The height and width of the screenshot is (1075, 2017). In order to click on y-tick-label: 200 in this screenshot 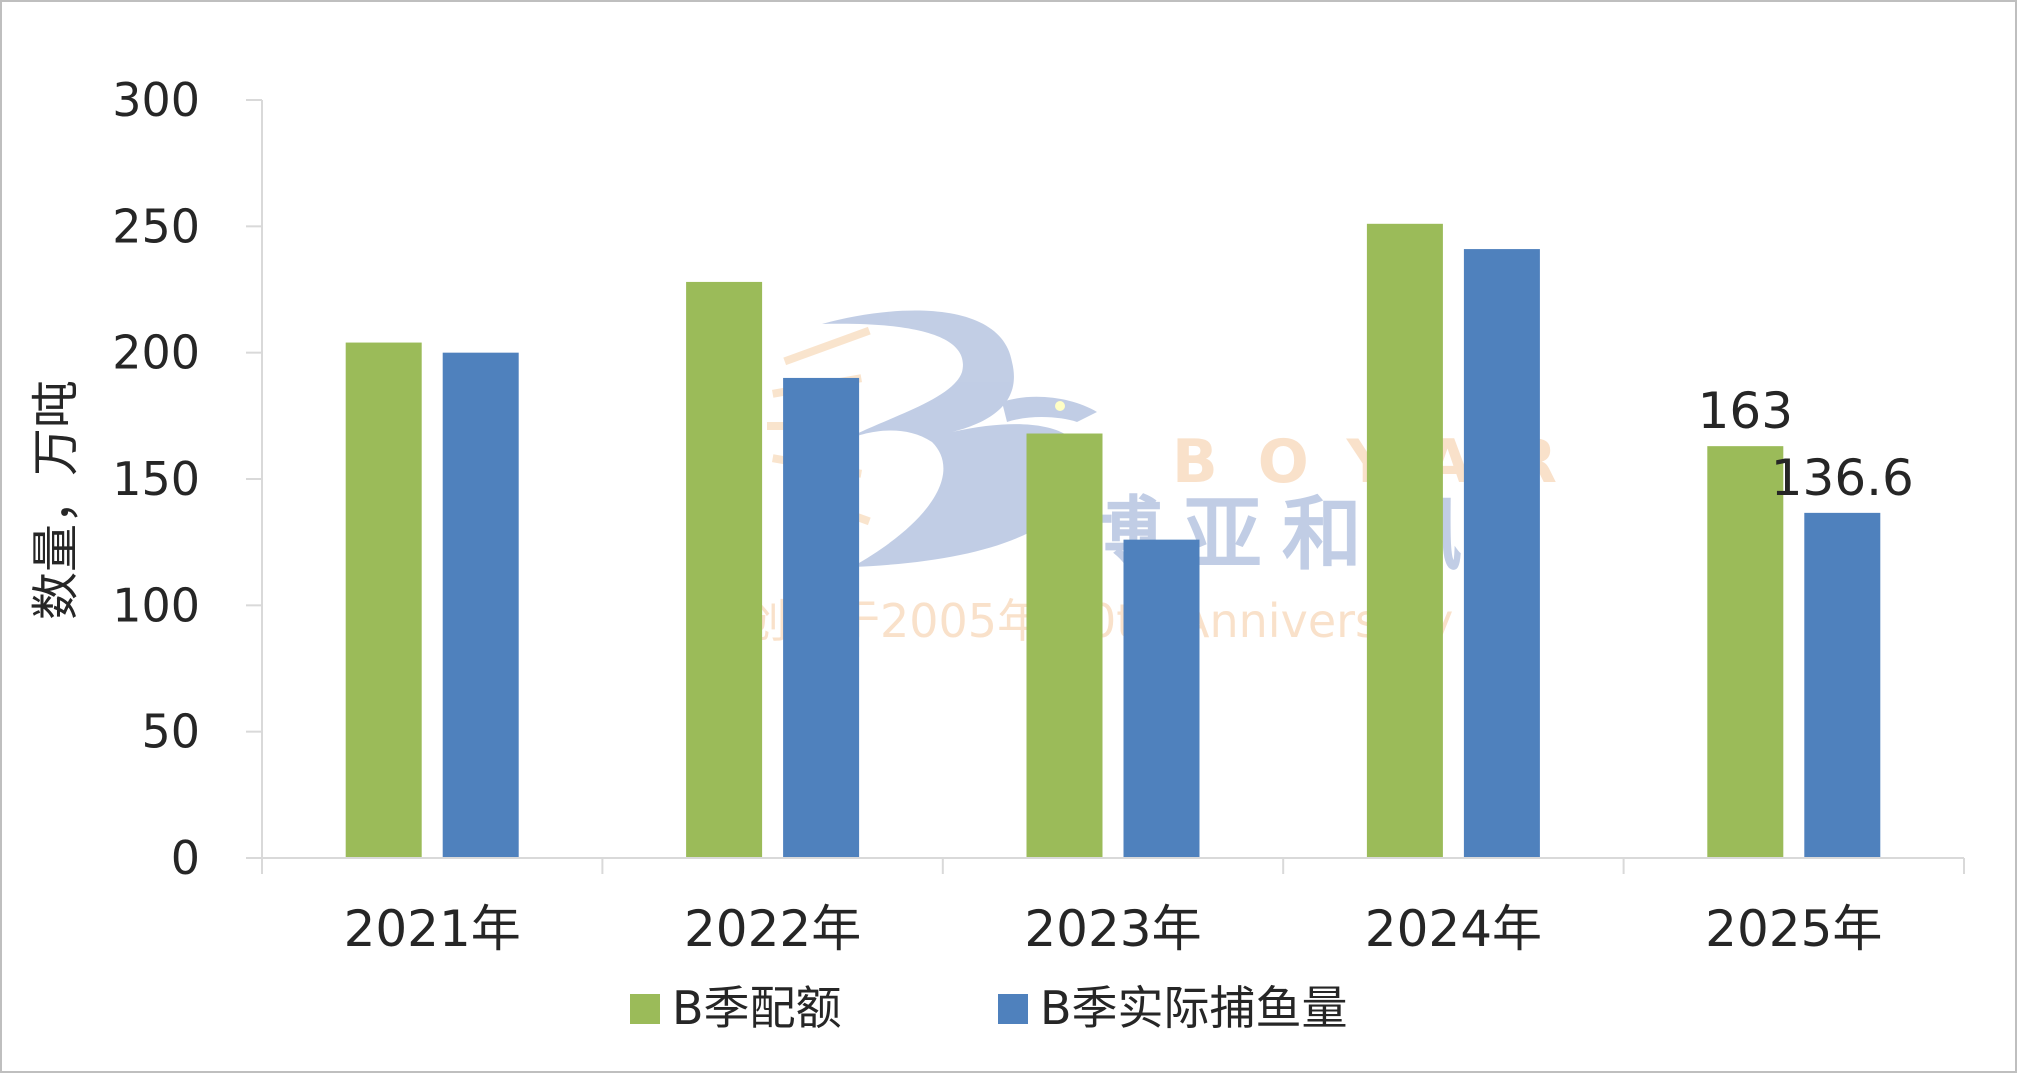, I will do `click(156, 353)`.